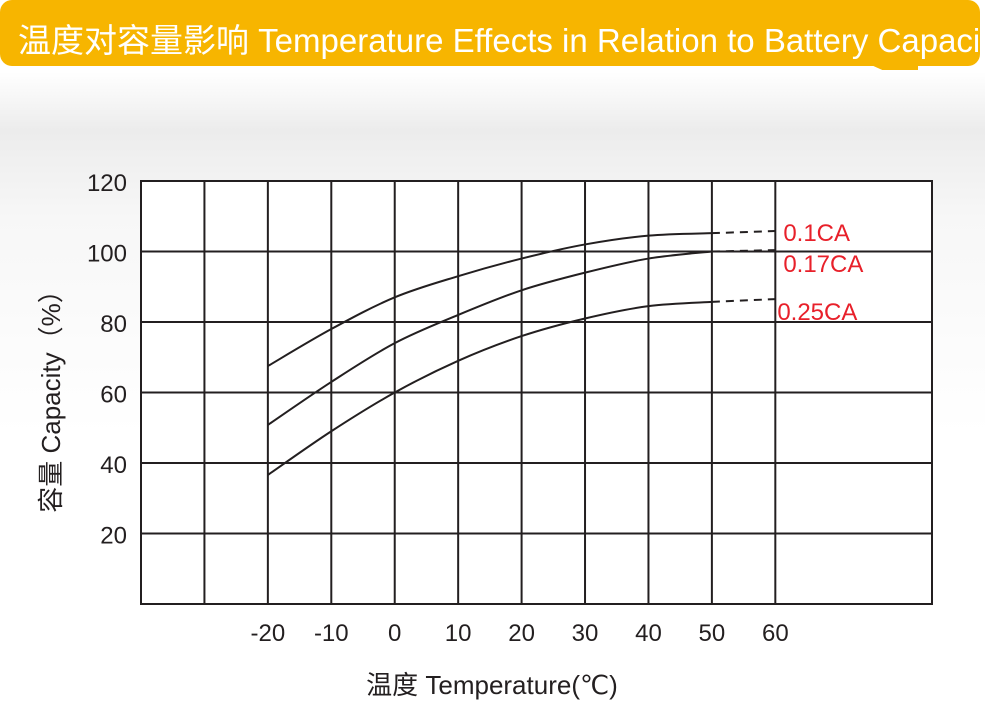 Image resolution: width=985 pixels, height=724 pixels. I want to click on series-label: 0.17CA, so click(823, 264).